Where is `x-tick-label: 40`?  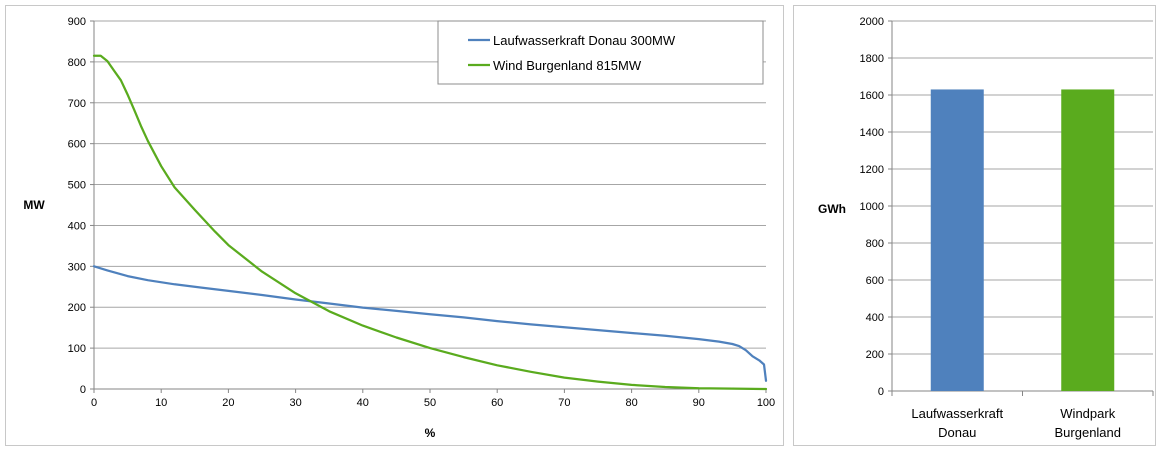
x-tick-label: 40 is located at coordinates (363, 403).